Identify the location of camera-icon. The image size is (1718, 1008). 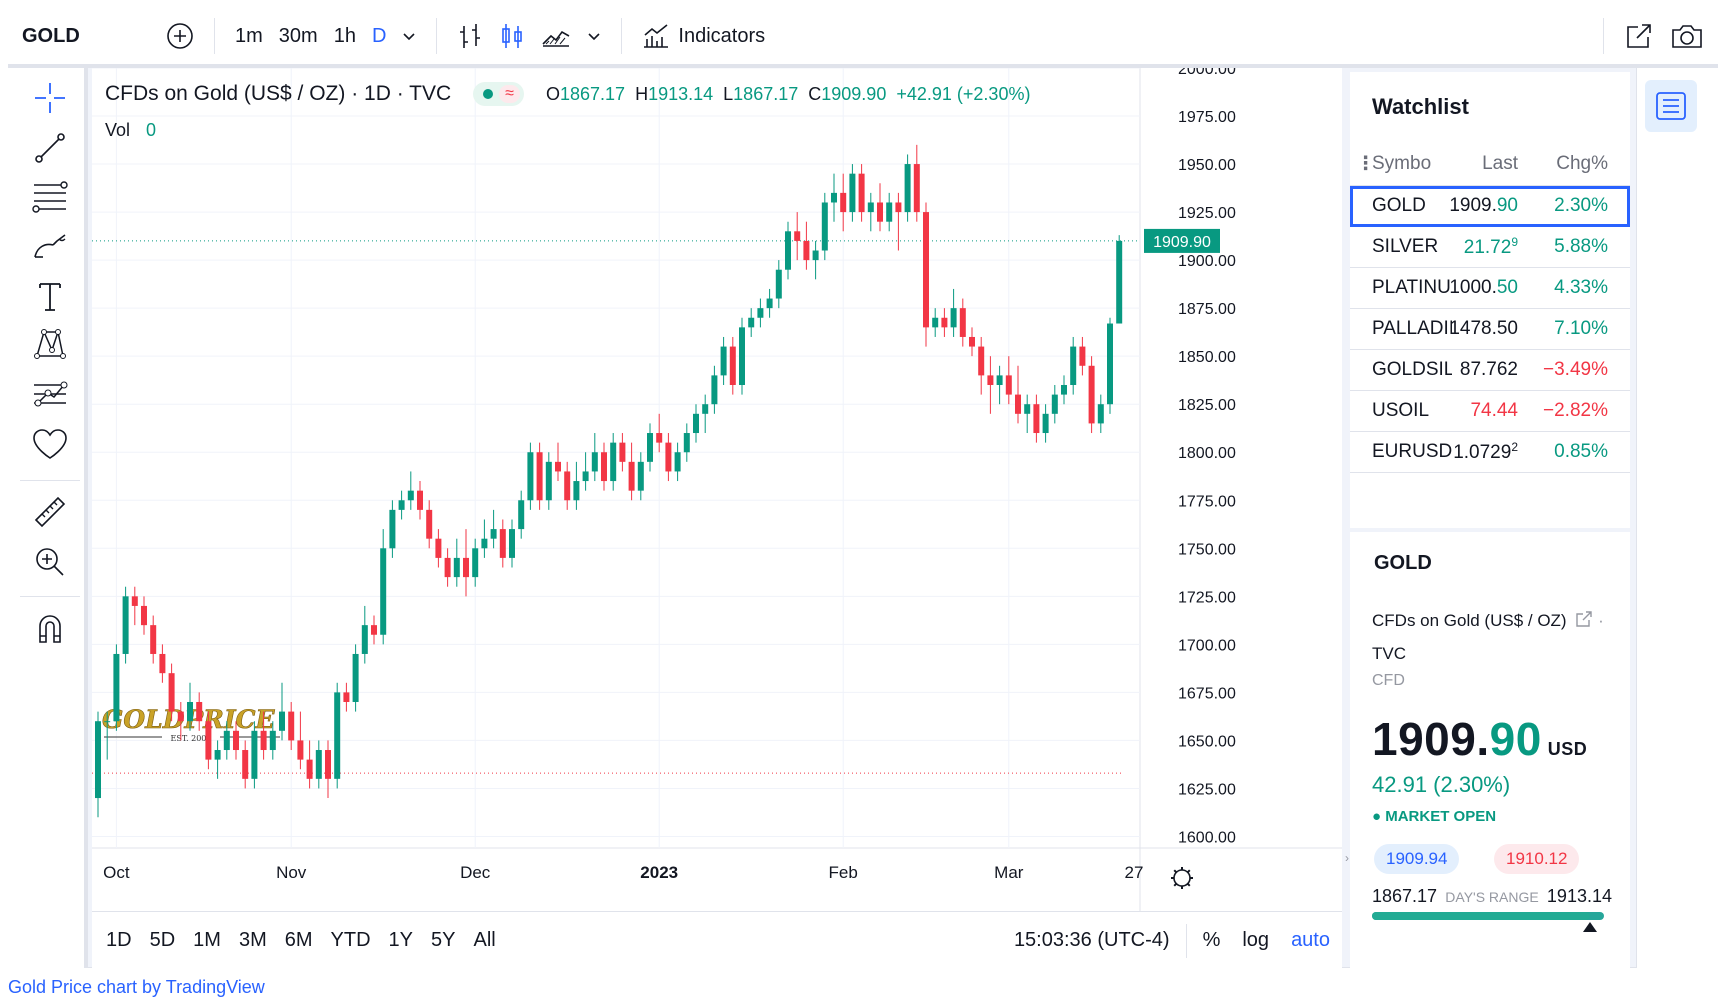
(1687, 36).